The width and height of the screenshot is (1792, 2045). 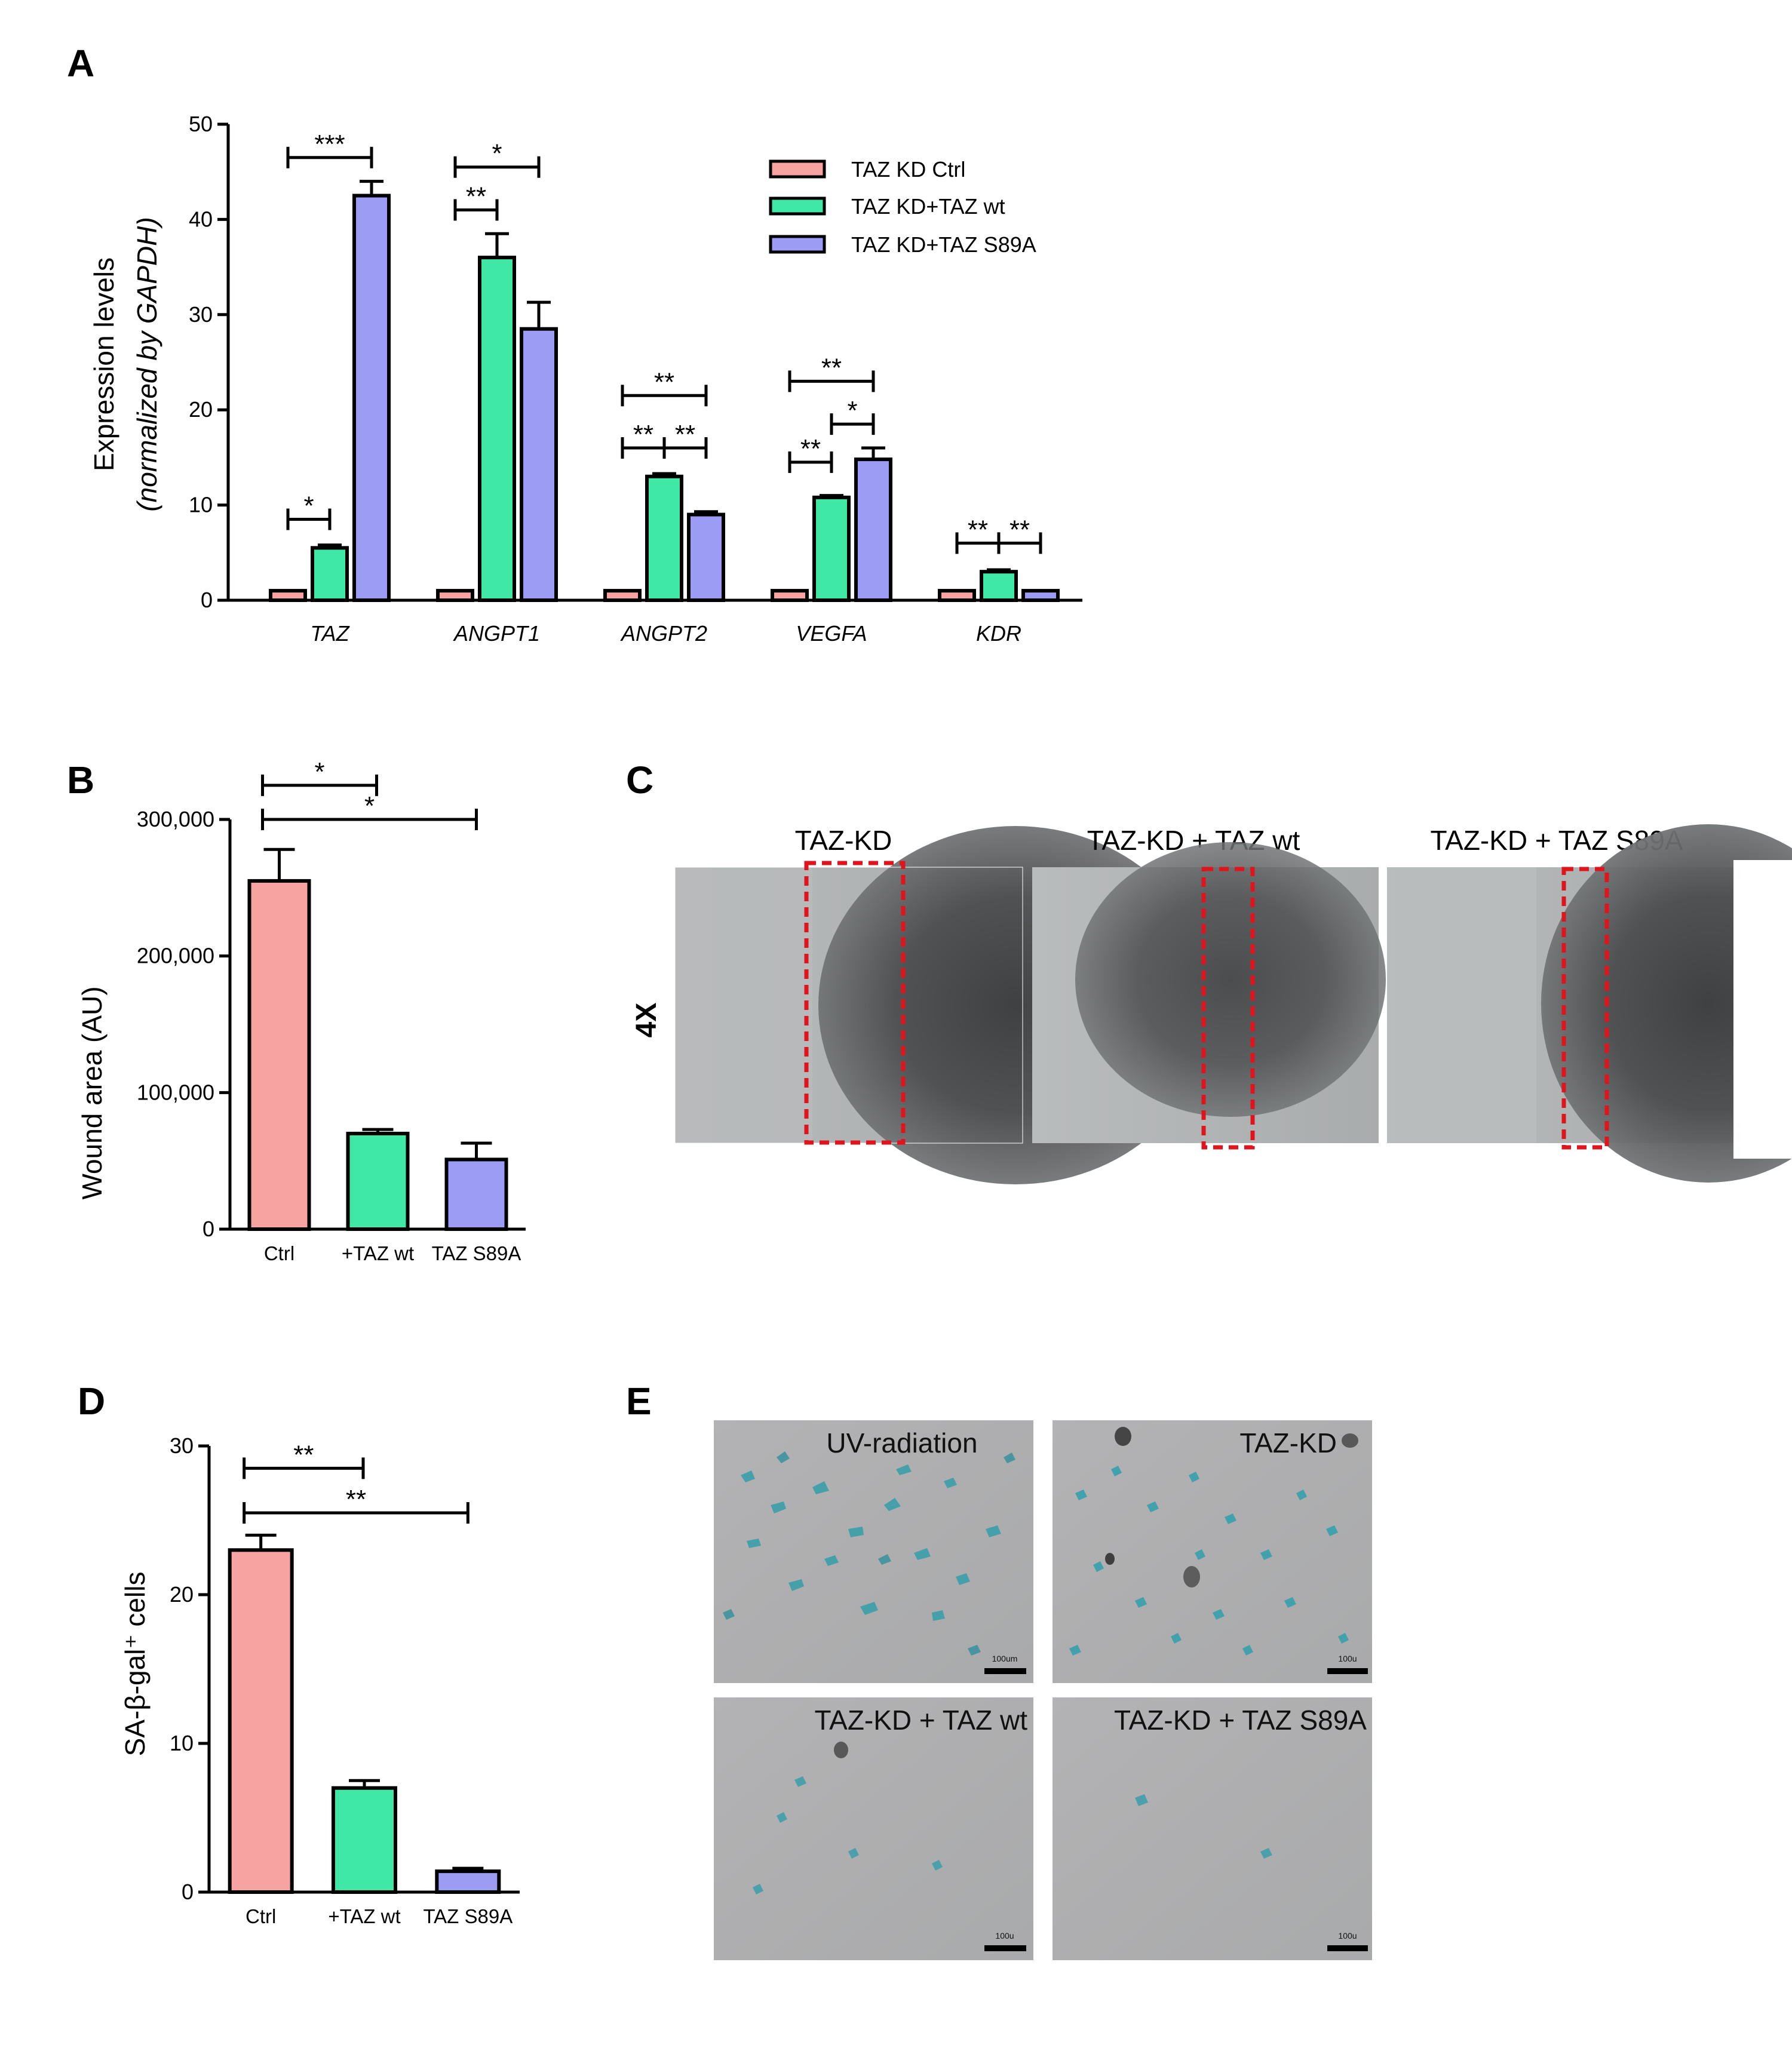 I want to click on panel-d-label: D, so click(x=91, y=1401).